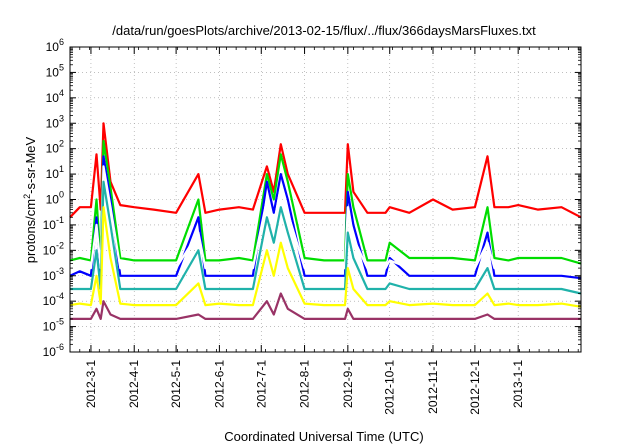 The height and width of the screenshot is (448, 640). Describe the element at coordinates (53, 248) in the screenshot. I see `y-tick-label: 10⁻²` at that location.